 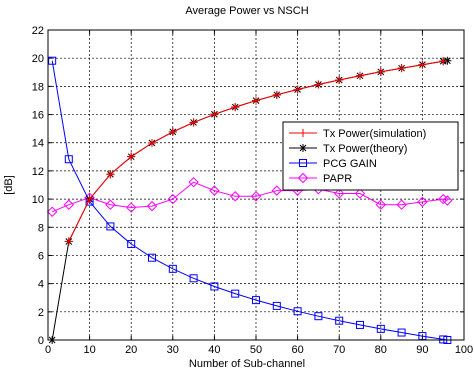 I want to click on y-tick-label: 16, so click(x=38, y=116).